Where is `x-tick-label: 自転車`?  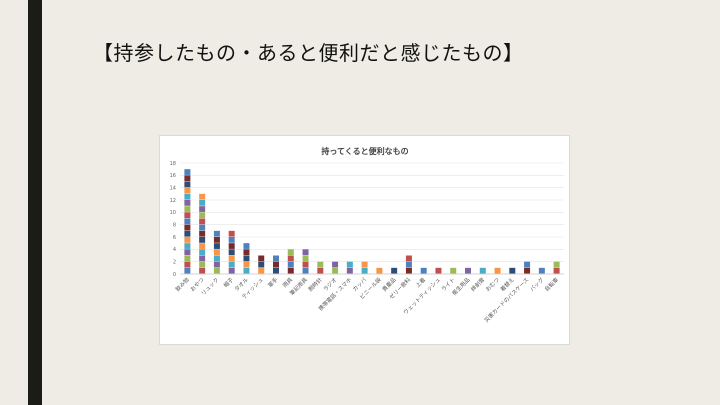 x-tick-label: 自転車 is located at coordinates (552, 284).